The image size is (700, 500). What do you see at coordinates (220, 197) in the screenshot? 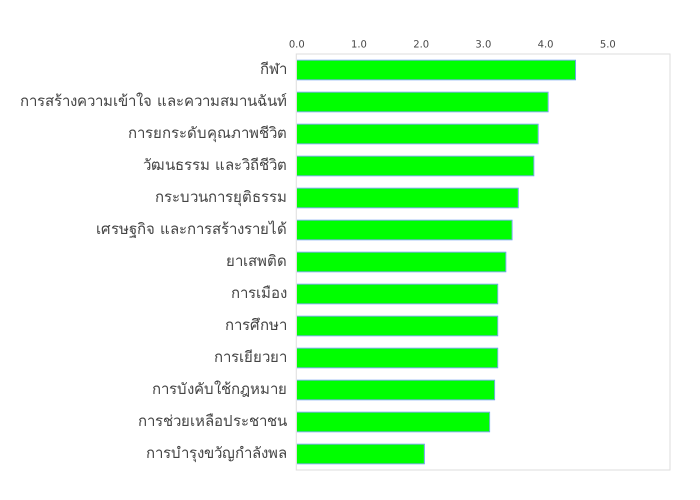
I see `y-tick-label: กระบวนการยุติธรรม` at bounding box center [220, 197].